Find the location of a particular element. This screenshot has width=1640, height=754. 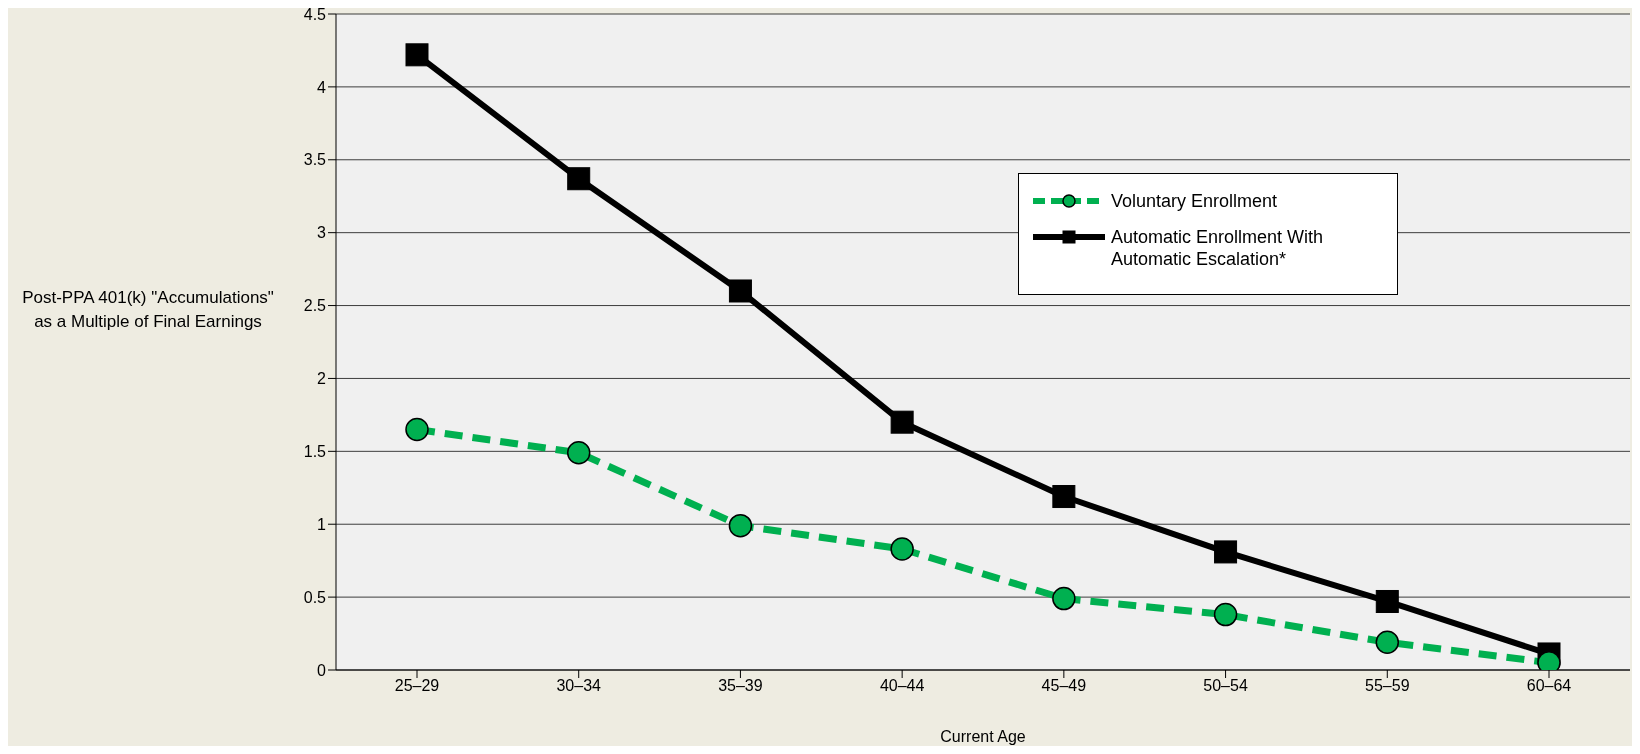

y-tick-label: 2.5 is located at coordinates (315, 306).